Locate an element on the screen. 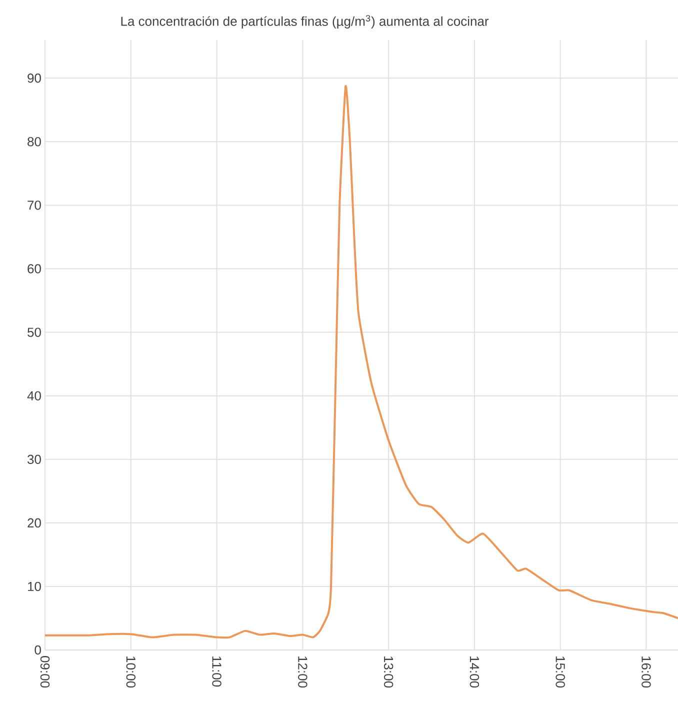 The height and width of the screenshot is (702, 678). x-tick-label: 10:00 is located at coordinates (131, 672).